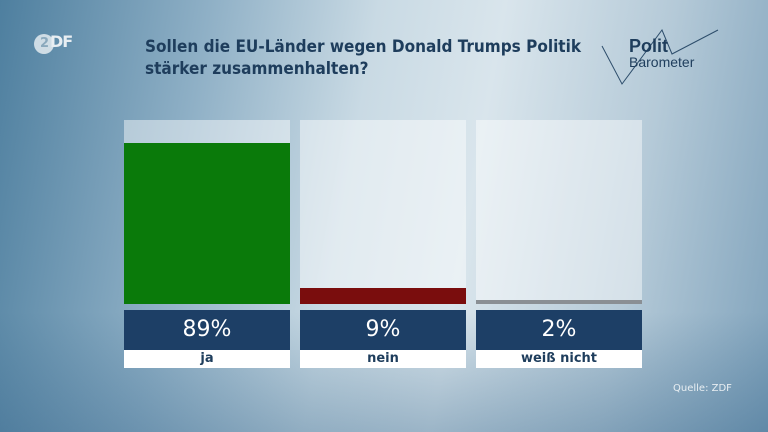 This screenshot has width=768, height=432. What do you see at coordinates (702, 388) in the screenshot?
I see `source-label: Quelle: ZDF` at bounding box center [702, 388].